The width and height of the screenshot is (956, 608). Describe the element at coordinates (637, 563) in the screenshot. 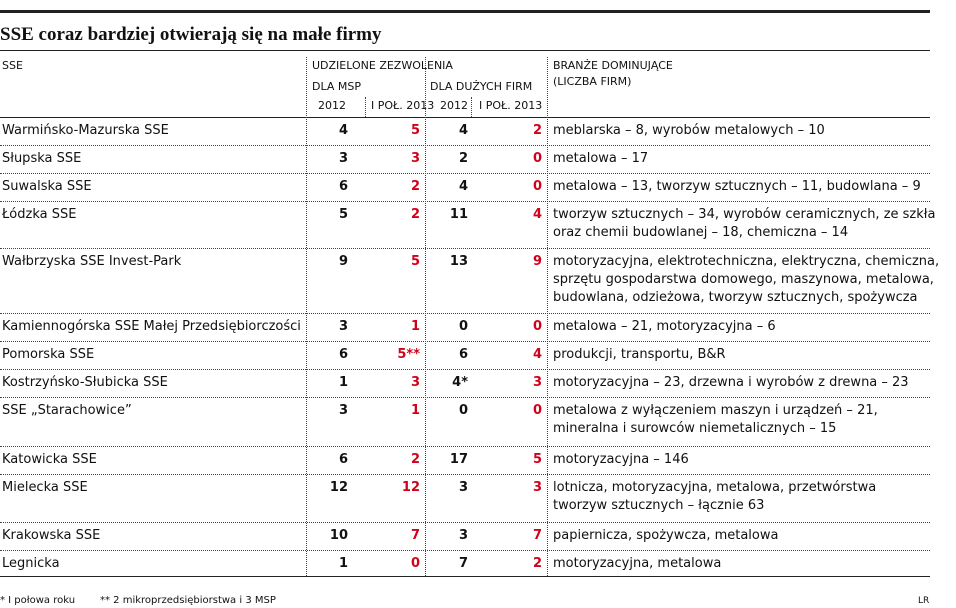

I see `industry-text: motoryzacyjna, metalowa` at that location.